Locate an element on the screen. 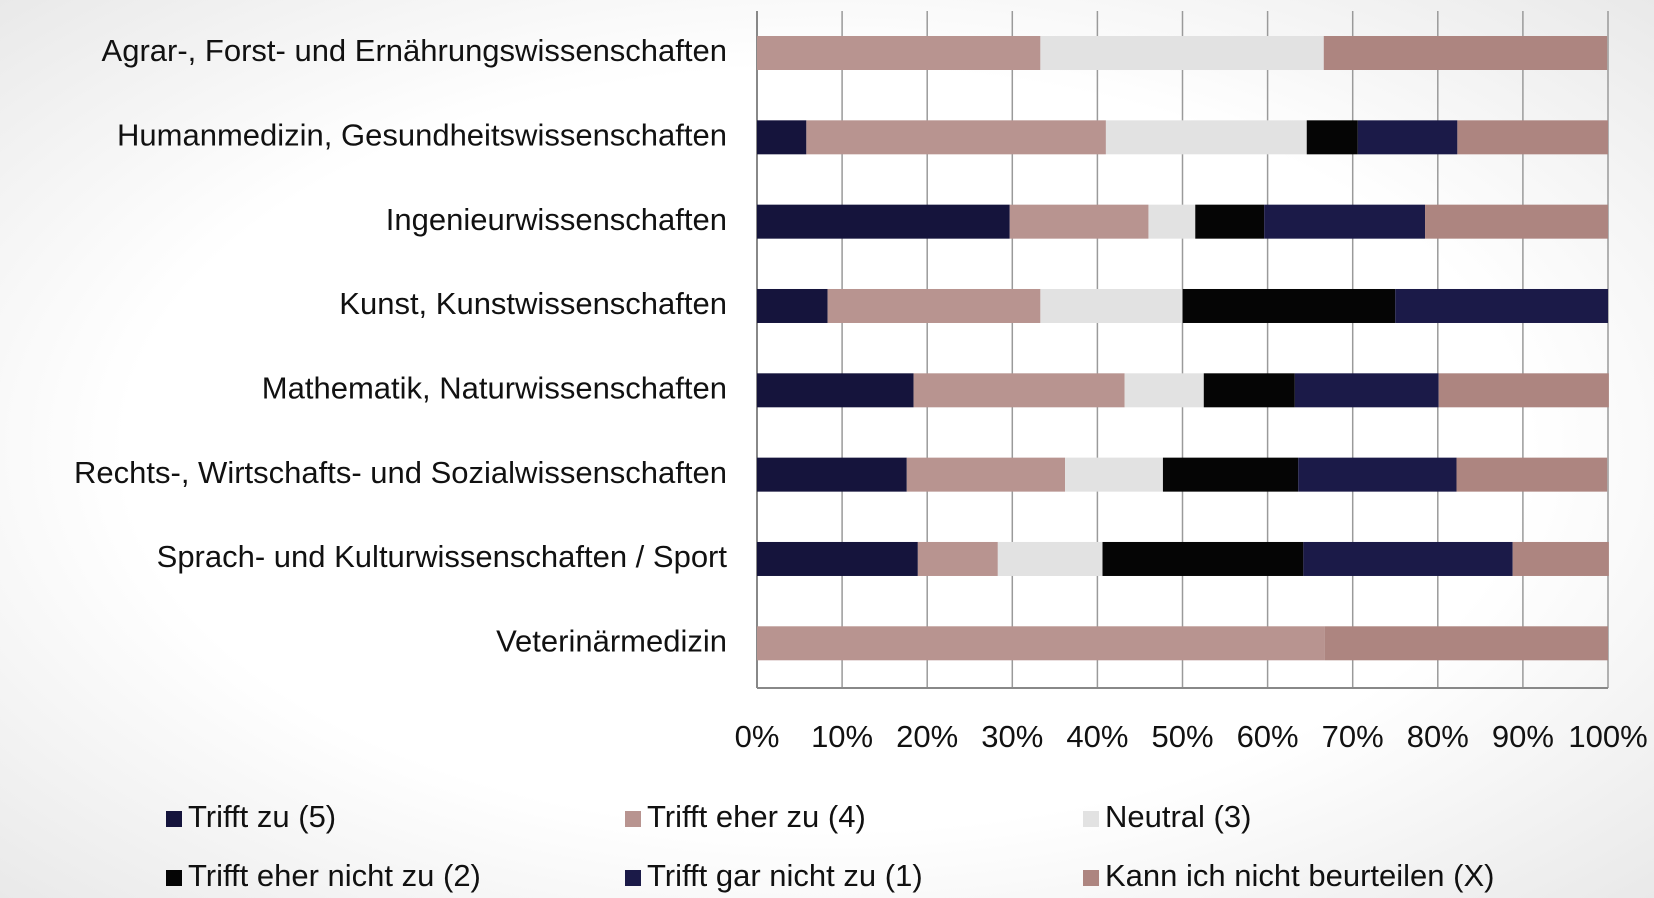 The image size is (1654, 898). x-tick-label: 0% is located at coordinates (757, 736).